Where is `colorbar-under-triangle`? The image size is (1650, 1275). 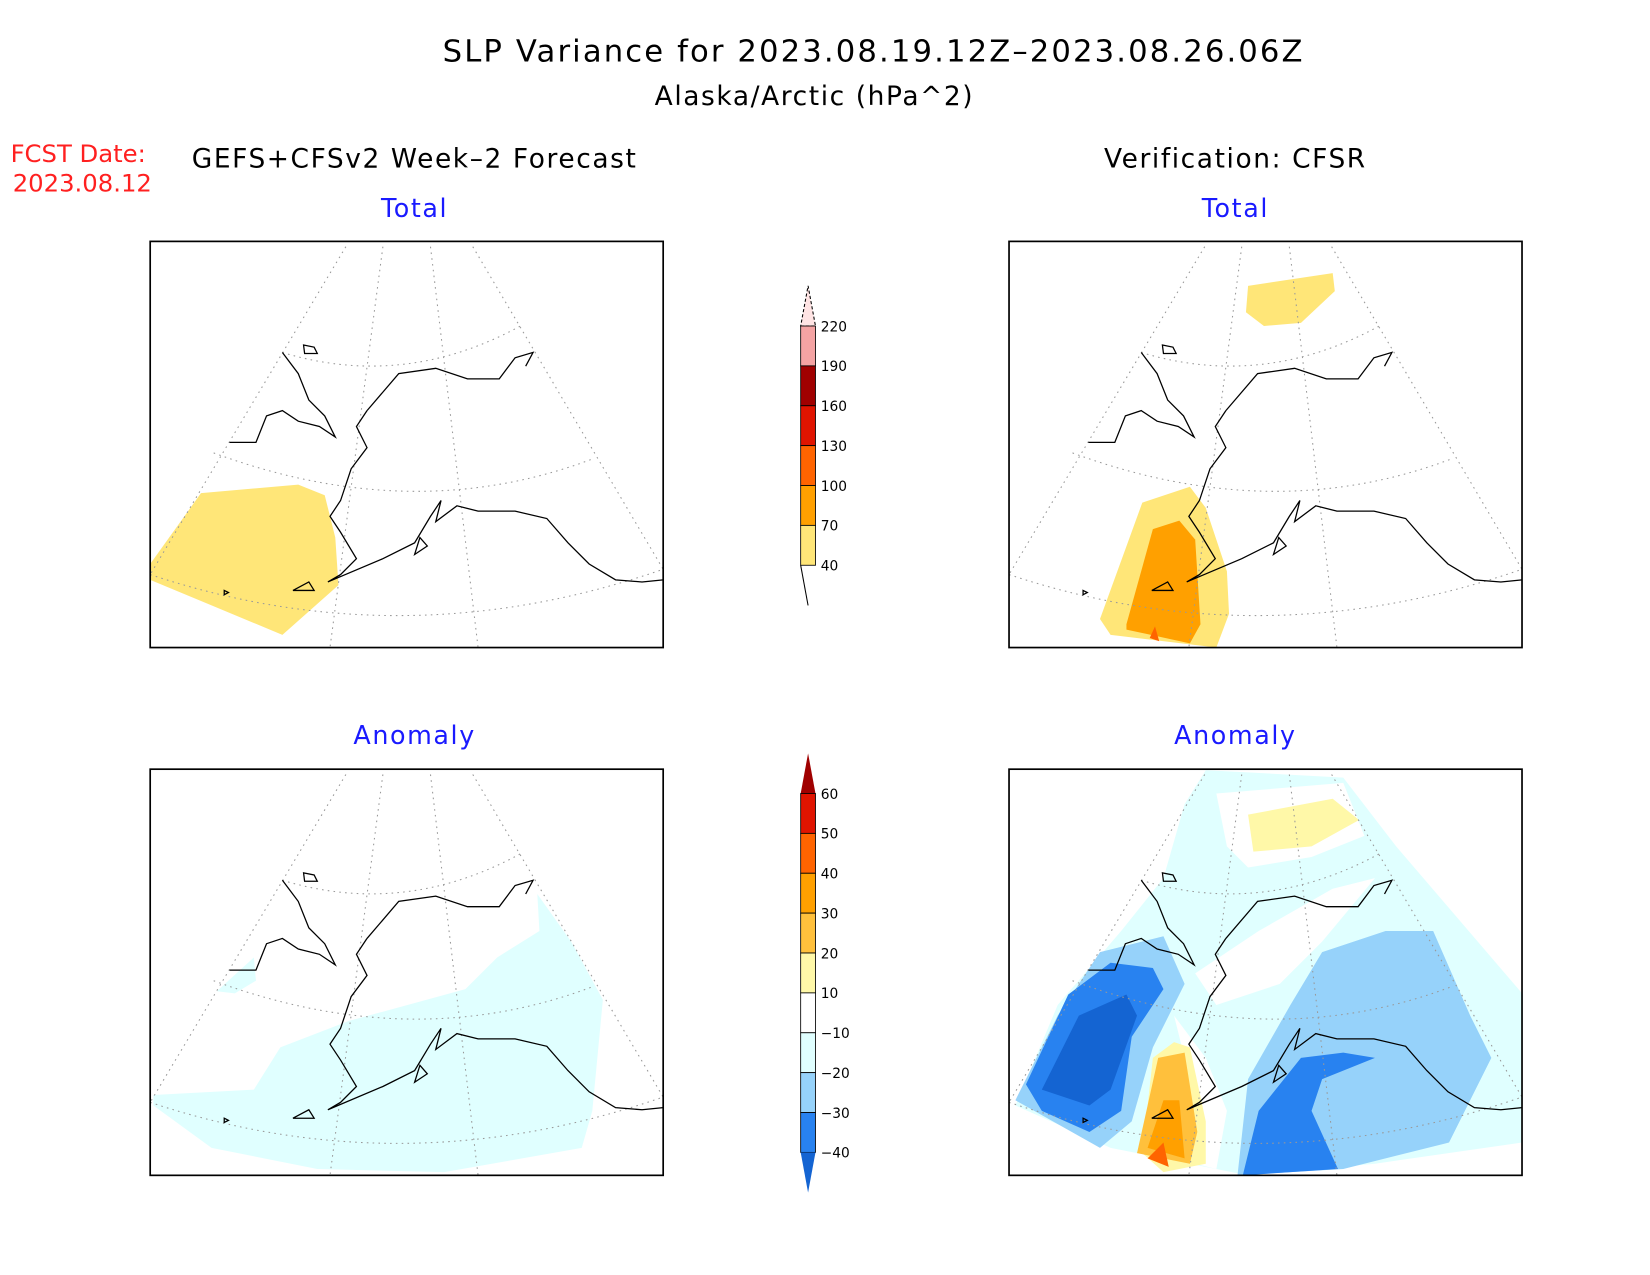
colorbar-under-triangle is located at coordinates (808, 1172).